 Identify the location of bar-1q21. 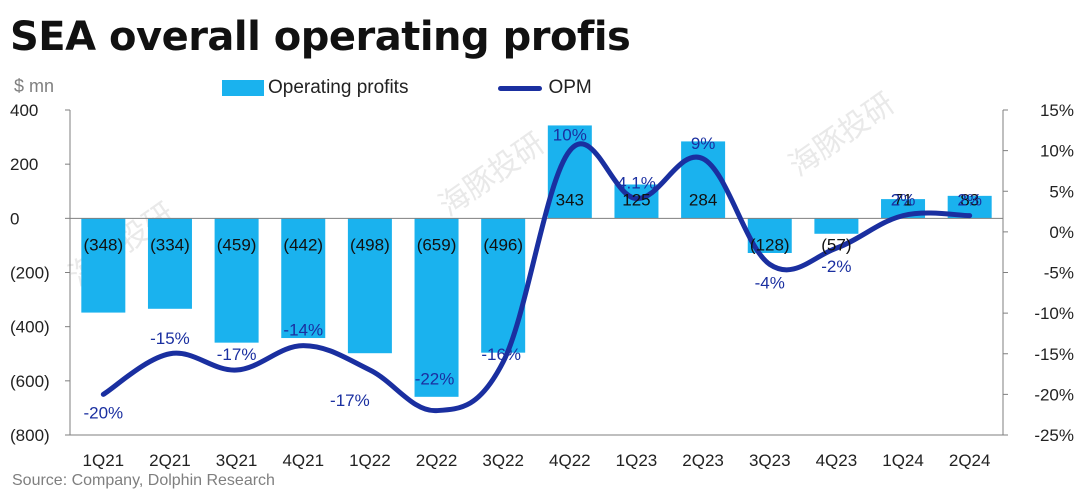
(103, 265).